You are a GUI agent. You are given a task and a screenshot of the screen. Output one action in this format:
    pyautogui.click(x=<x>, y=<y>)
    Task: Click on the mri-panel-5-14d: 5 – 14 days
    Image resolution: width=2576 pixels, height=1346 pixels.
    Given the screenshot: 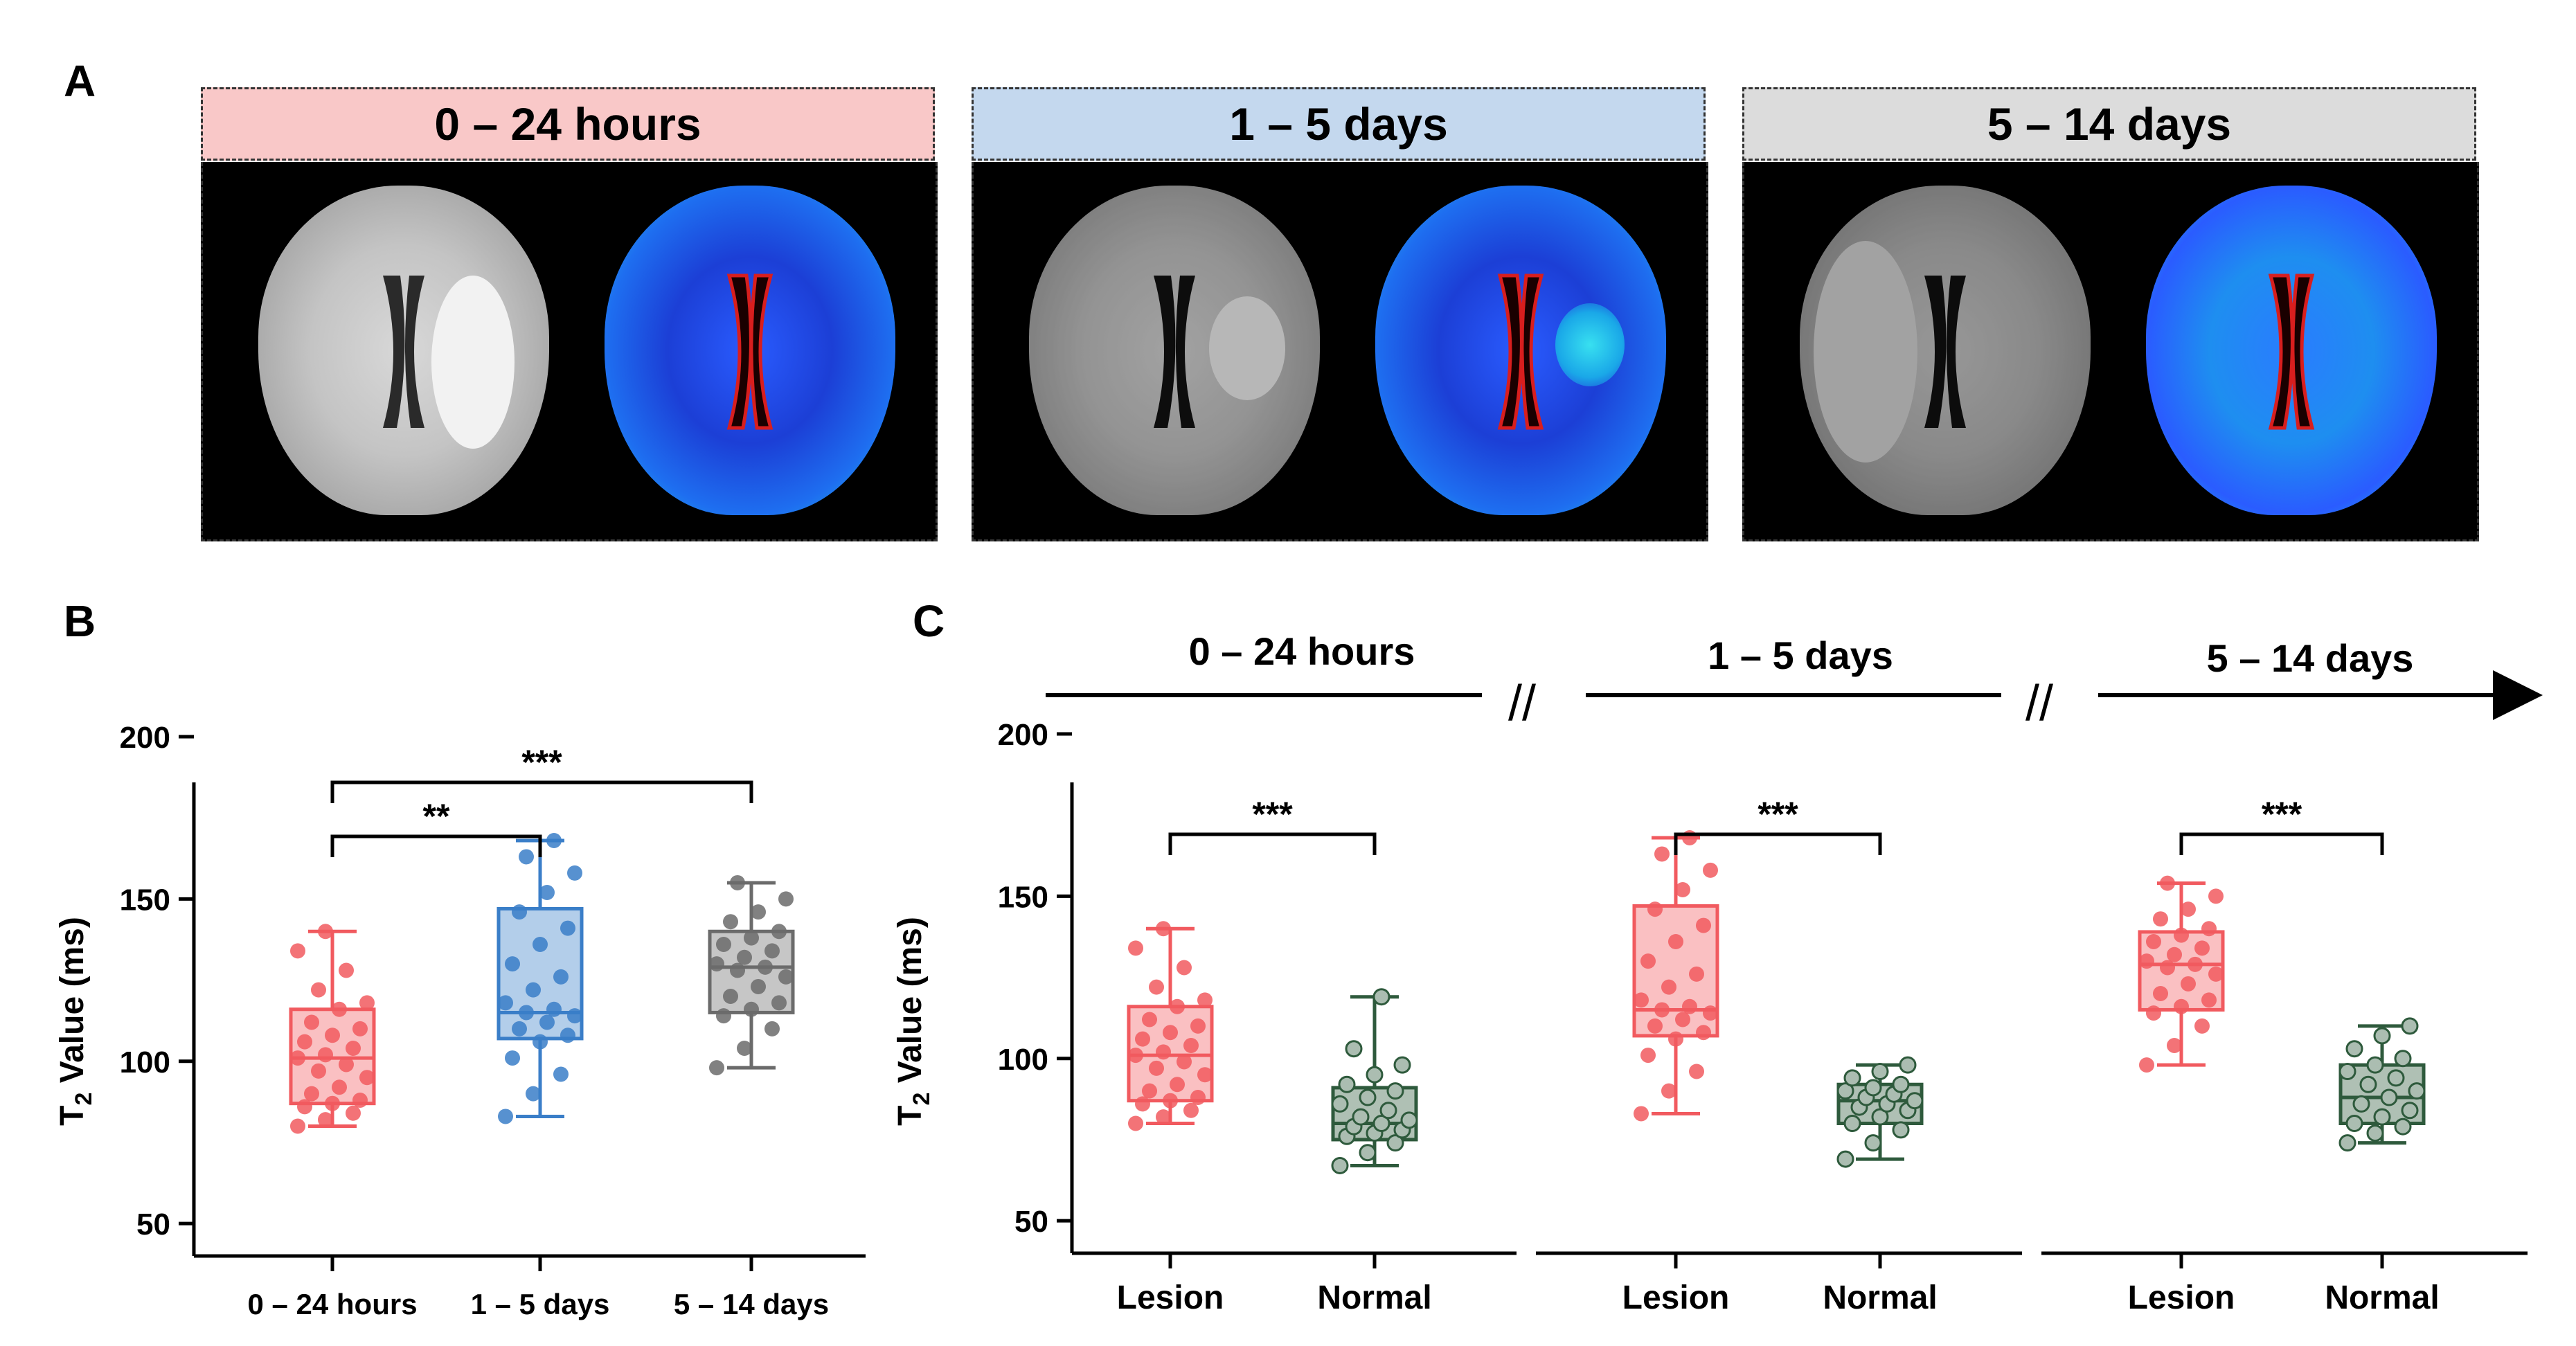 What is the action you would take?
    pyautogui.click(x=2110, y=314)
    